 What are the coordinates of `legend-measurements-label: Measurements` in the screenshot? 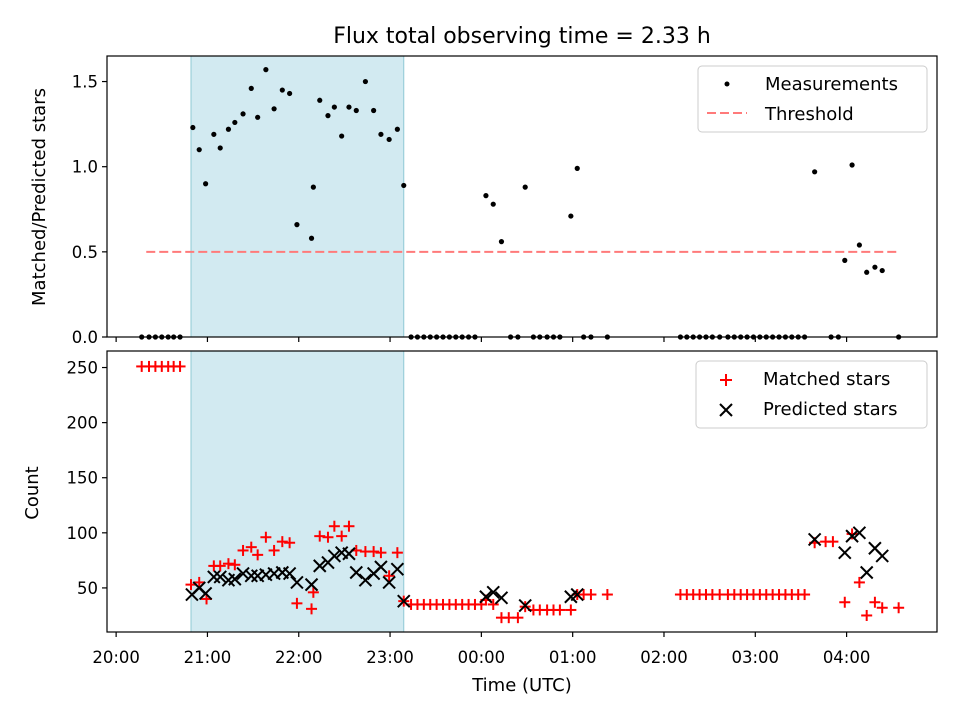 It's located at (831, 84).